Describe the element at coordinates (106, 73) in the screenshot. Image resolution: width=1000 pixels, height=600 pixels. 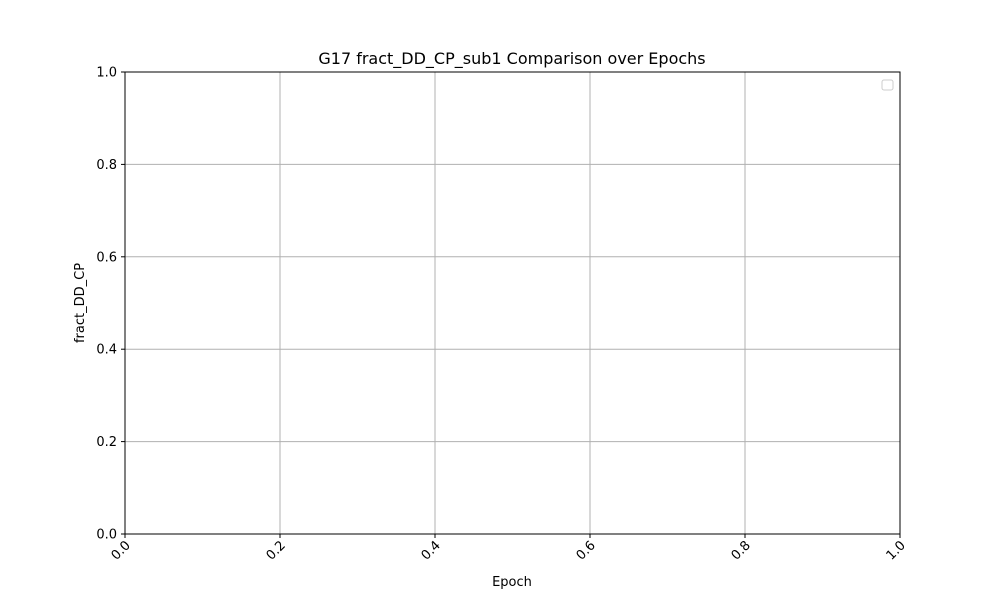
I see `y-tick-label: 1.0` at that location.